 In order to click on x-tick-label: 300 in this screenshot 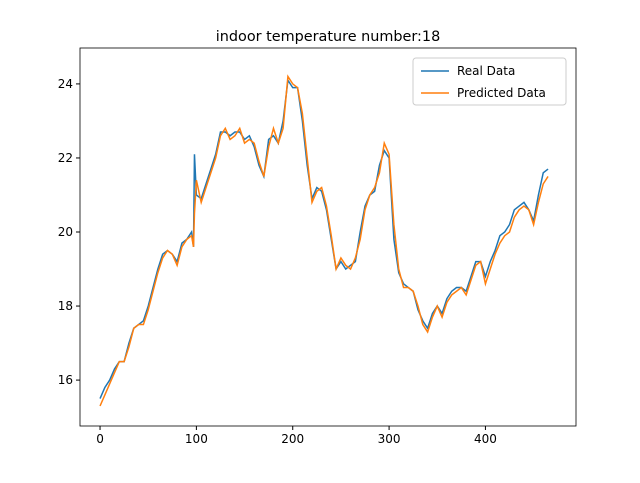, I will do `click(389, 439)`.